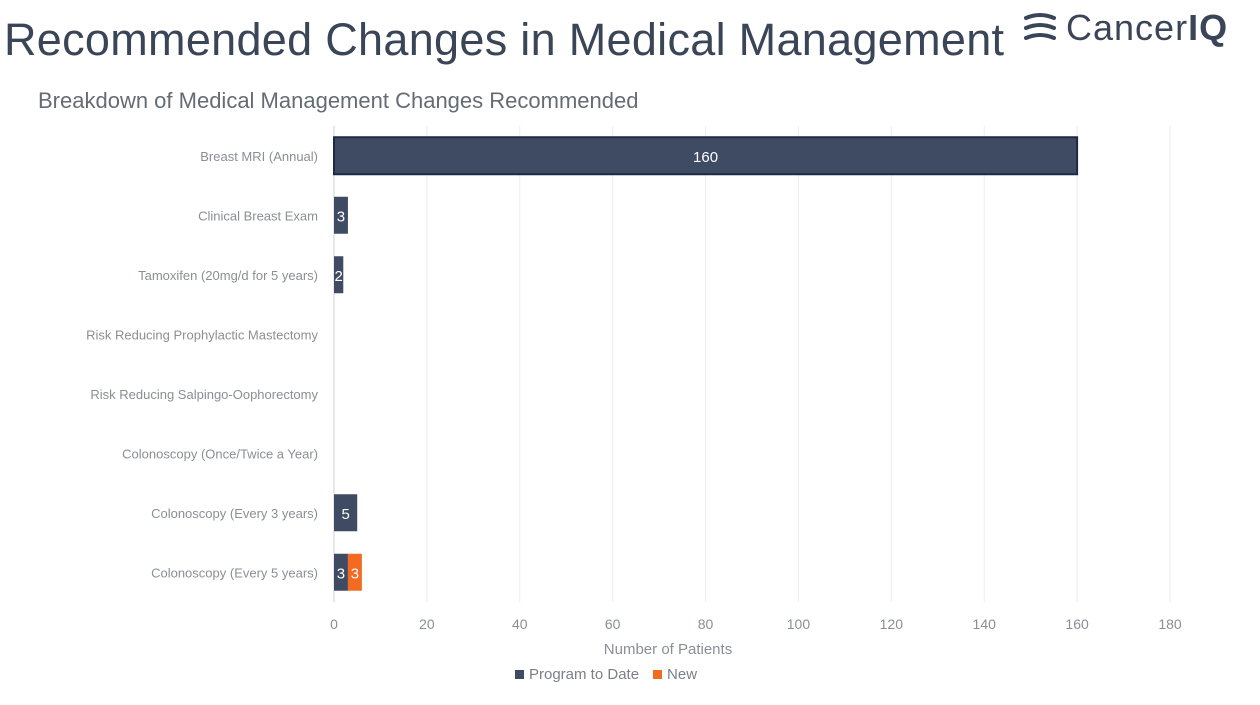  I want to click on y-category-label: Colonoscopy (Once/Twice a Year), so click(220, 453).